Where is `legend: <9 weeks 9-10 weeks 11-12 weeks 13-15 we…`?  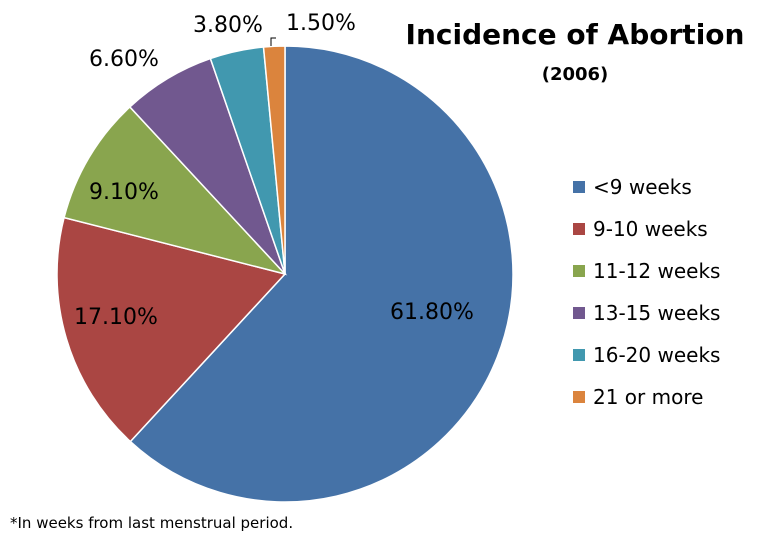 legend: <9 weeks 9-10 weeks 11-12 weeks 13-15 we… is located at coordinates (663, 298).